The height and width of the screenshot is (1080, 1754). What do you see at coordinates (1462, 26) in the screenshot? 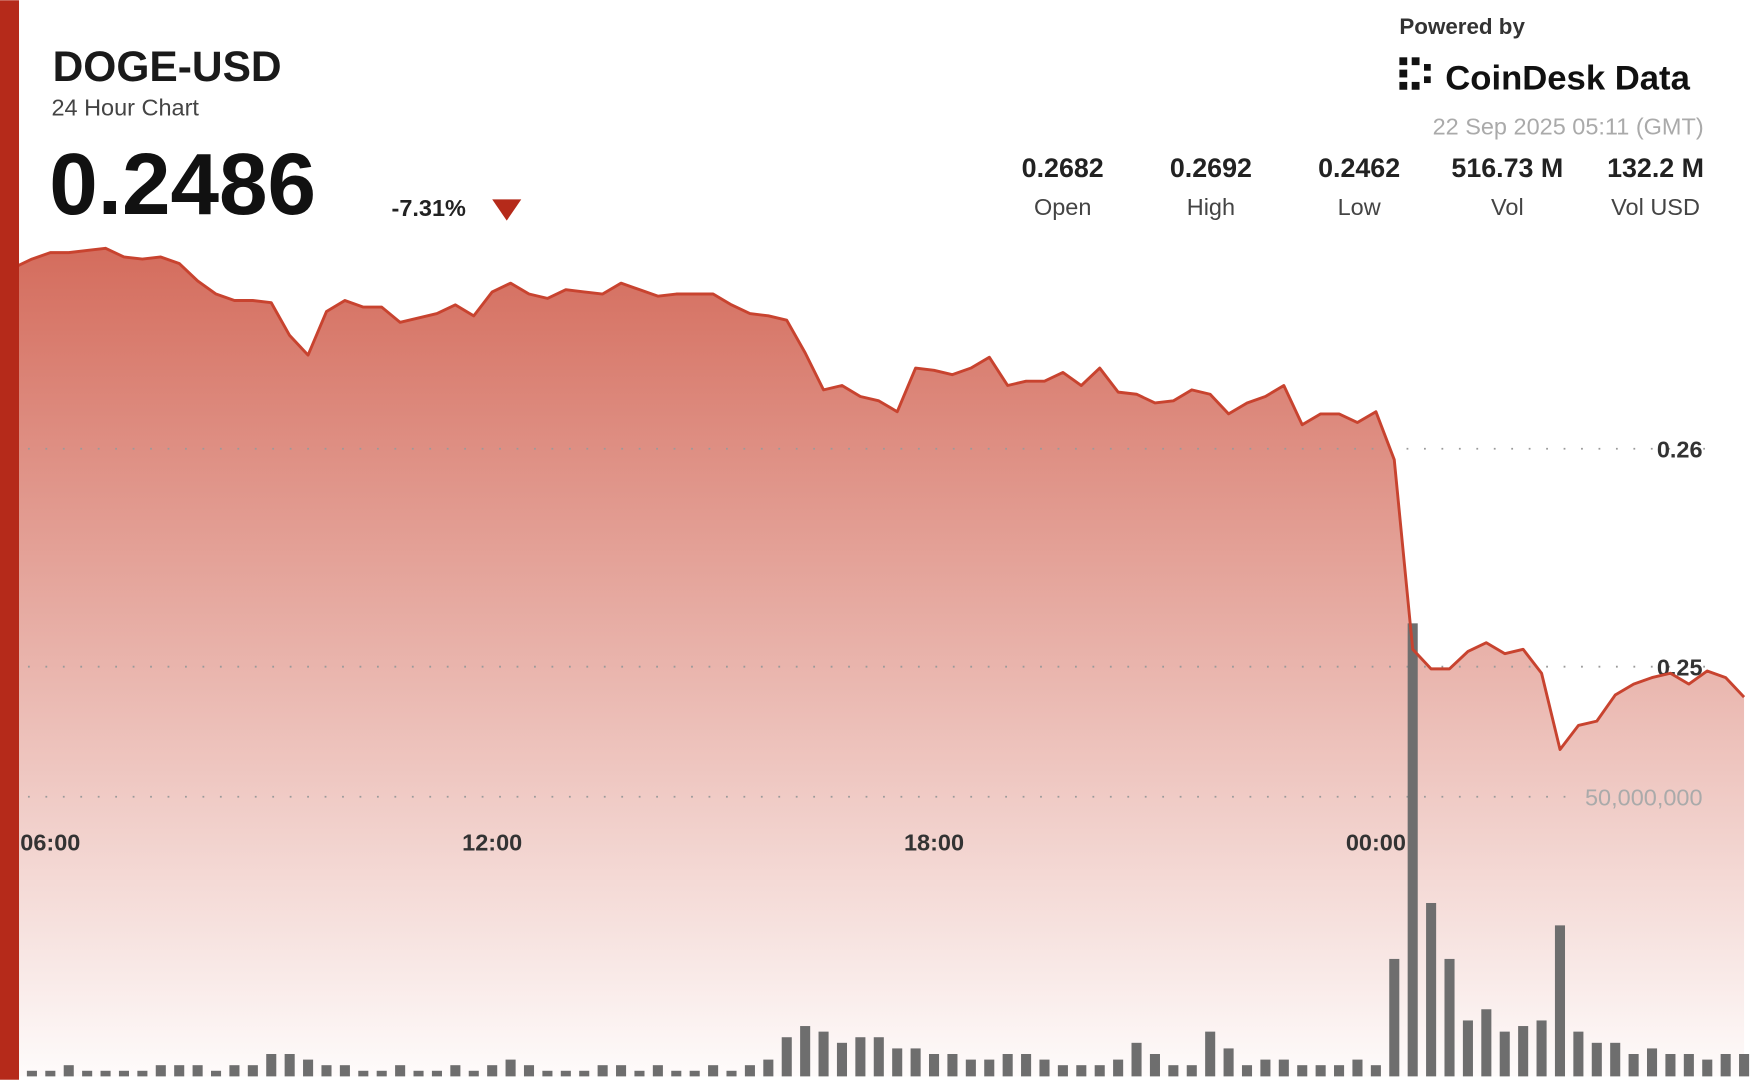
I see `powered-by: Powered by` at bounding box center [1462, 26].